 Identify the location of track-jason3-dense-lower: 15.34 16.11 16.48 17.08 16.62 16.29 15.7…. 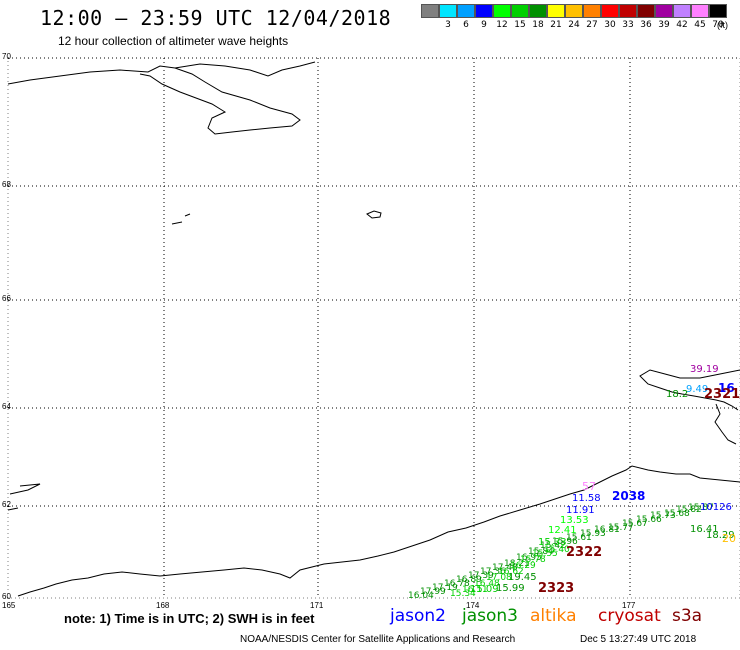
(510, 572).